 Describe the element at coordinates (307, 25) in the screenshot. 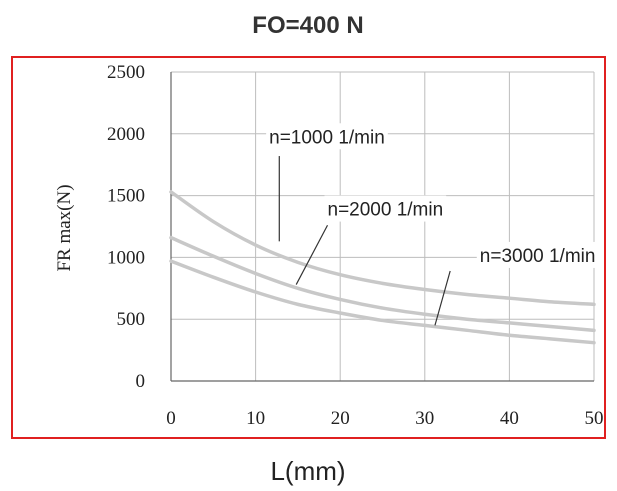

I see `chart-title: FO=400 N` at that location.